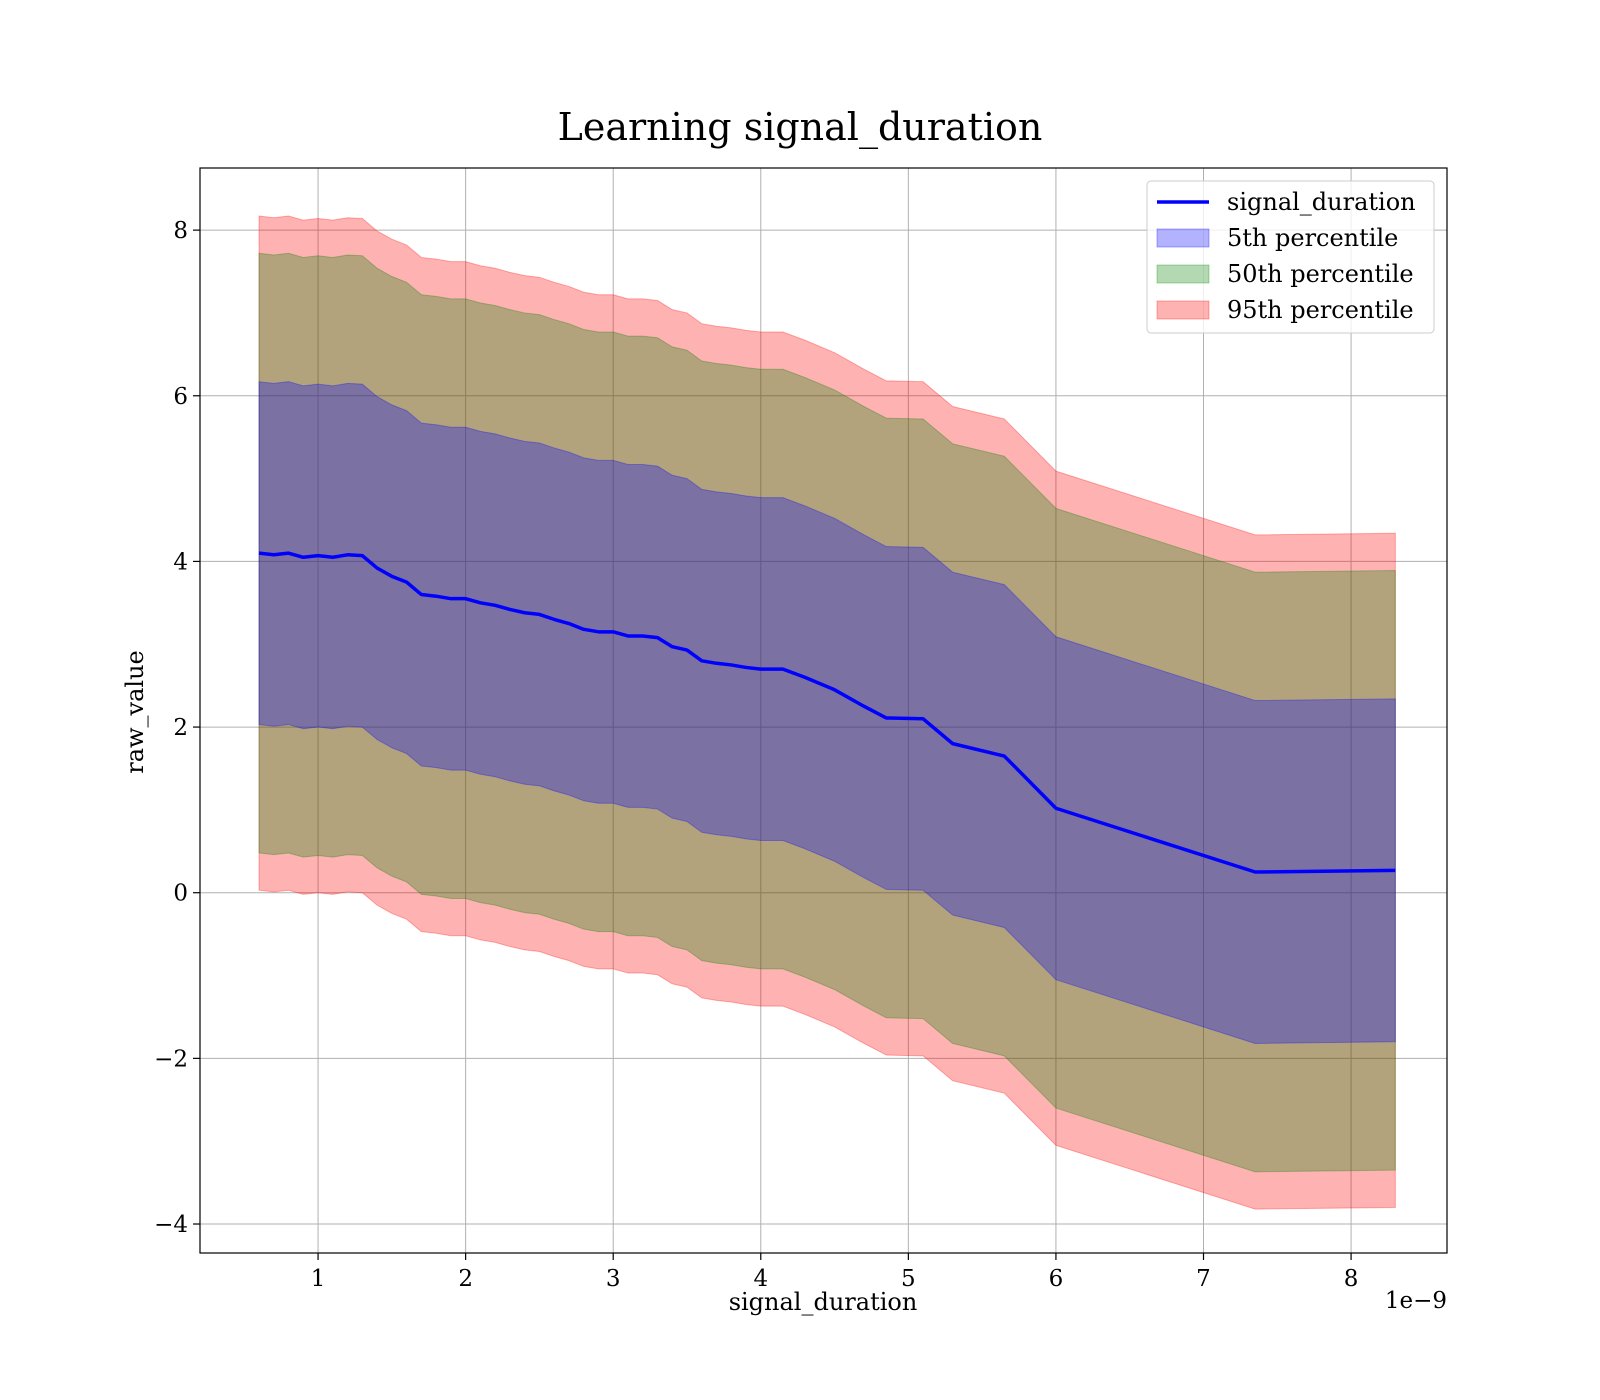  Describe the element at coordinates (180, 728) in the screenshot. I see `y-tick-label-3: 2` at that location.